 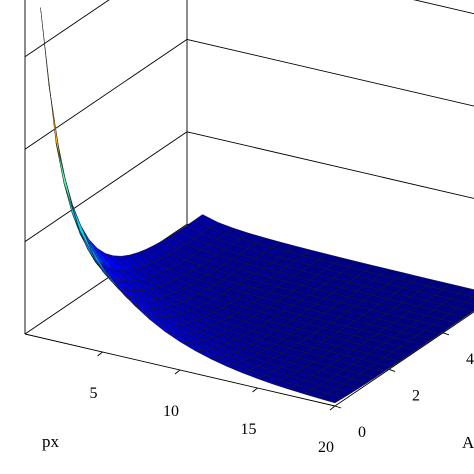 What do you see at coordinates (249, 429) in the screenshot?
I see `x-tick-label: 15` at bounding box center [249, 429].